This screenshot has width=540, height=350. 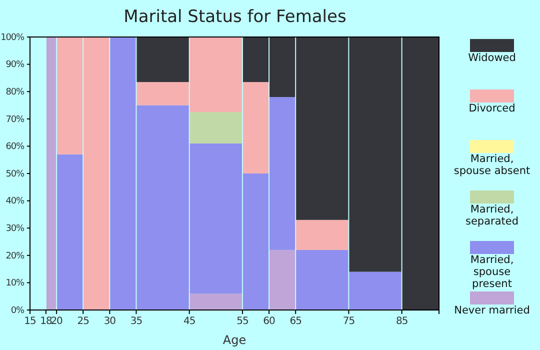 I want to click on legend-label: Never married, so click(x=492, y=310).